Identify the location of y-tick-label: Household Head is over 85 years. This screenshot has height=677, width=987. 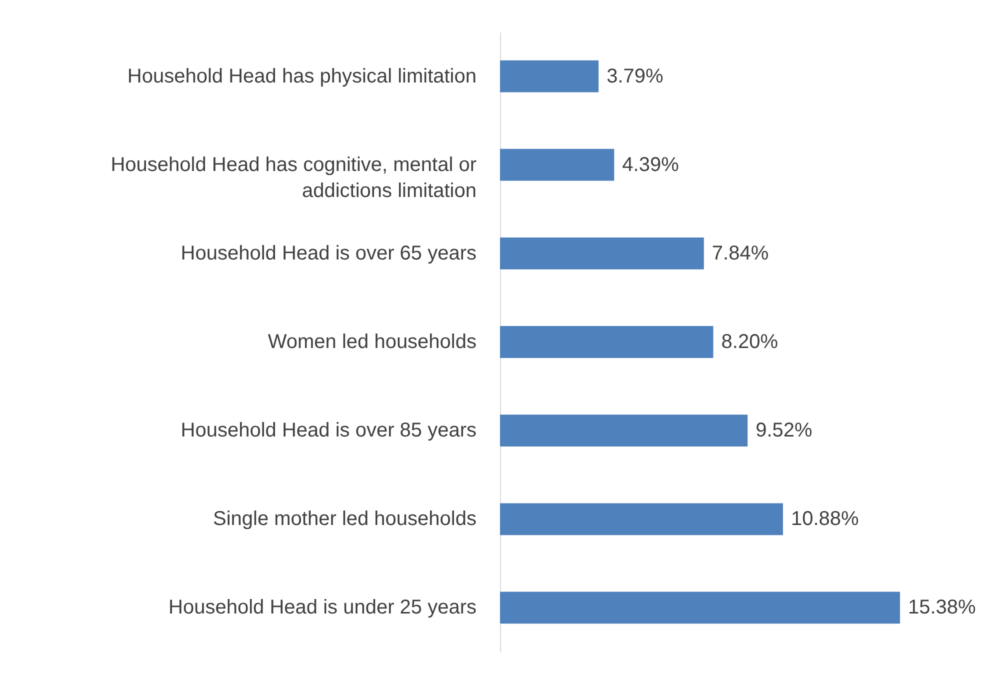
(328, 431).